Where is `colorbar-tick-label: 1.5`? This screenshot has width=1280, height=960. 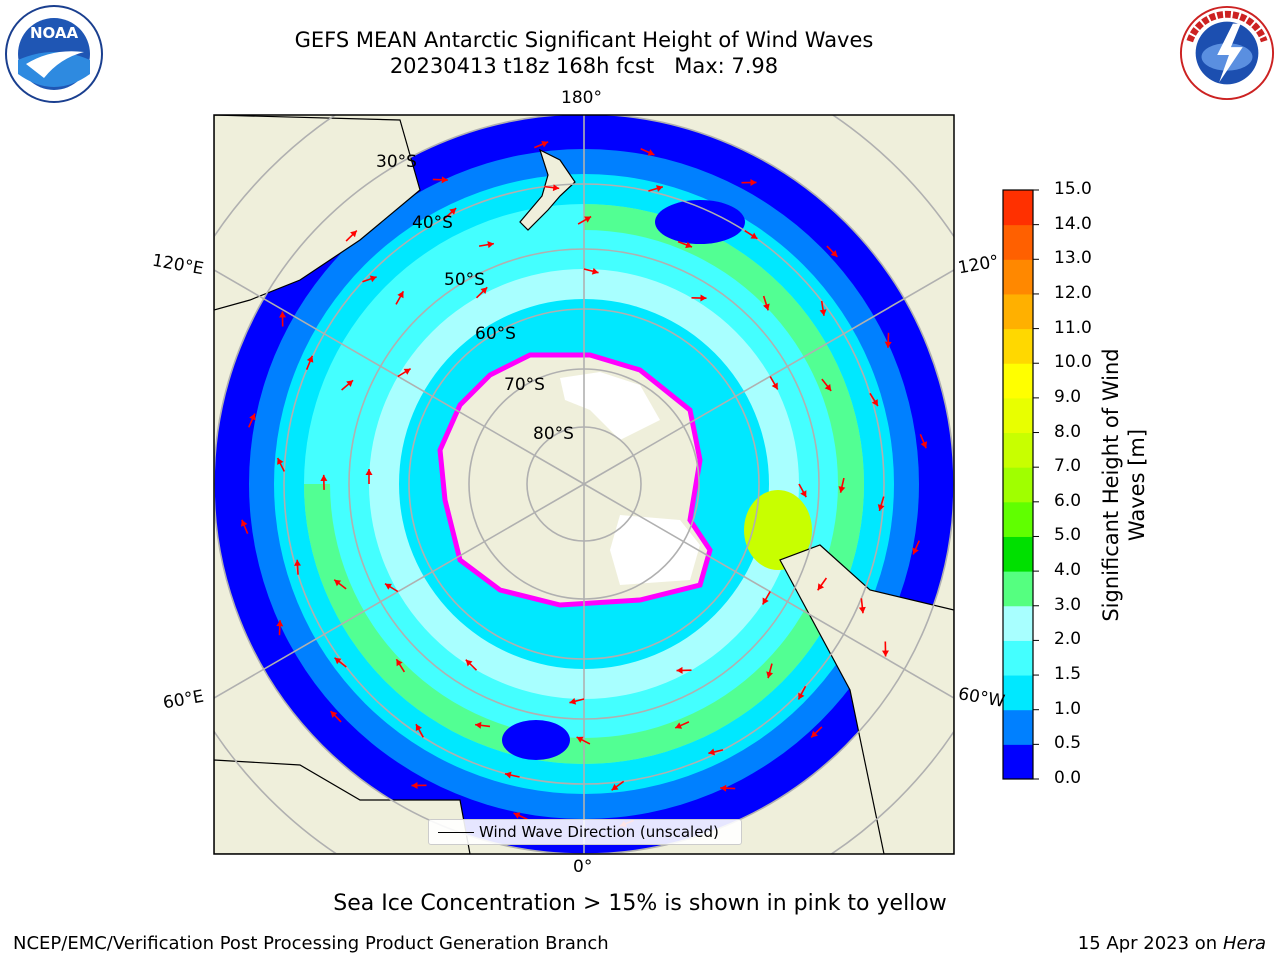
colorbar-tick-label: 1.5 is located at coordinates (1068, 674).